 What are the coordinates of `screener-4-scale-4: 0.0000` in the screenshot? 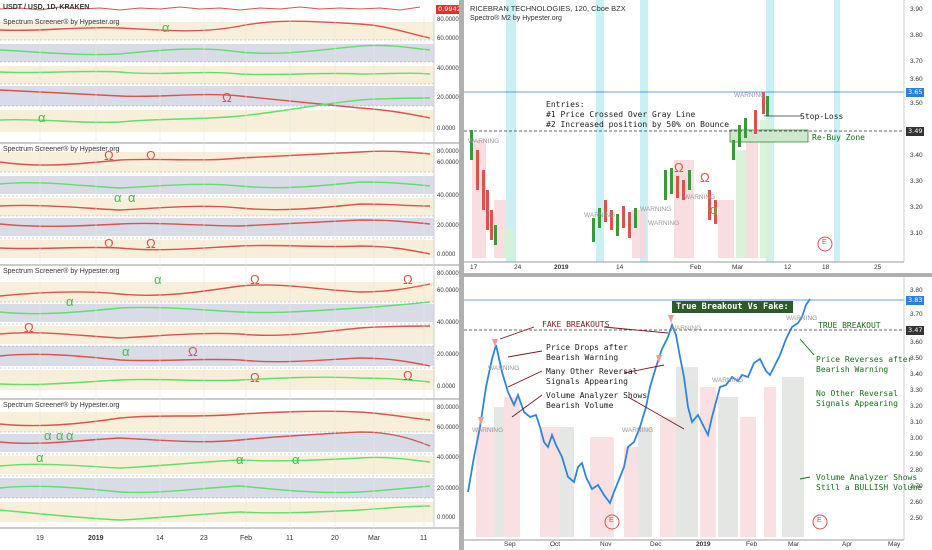 It's located at (446, 518).